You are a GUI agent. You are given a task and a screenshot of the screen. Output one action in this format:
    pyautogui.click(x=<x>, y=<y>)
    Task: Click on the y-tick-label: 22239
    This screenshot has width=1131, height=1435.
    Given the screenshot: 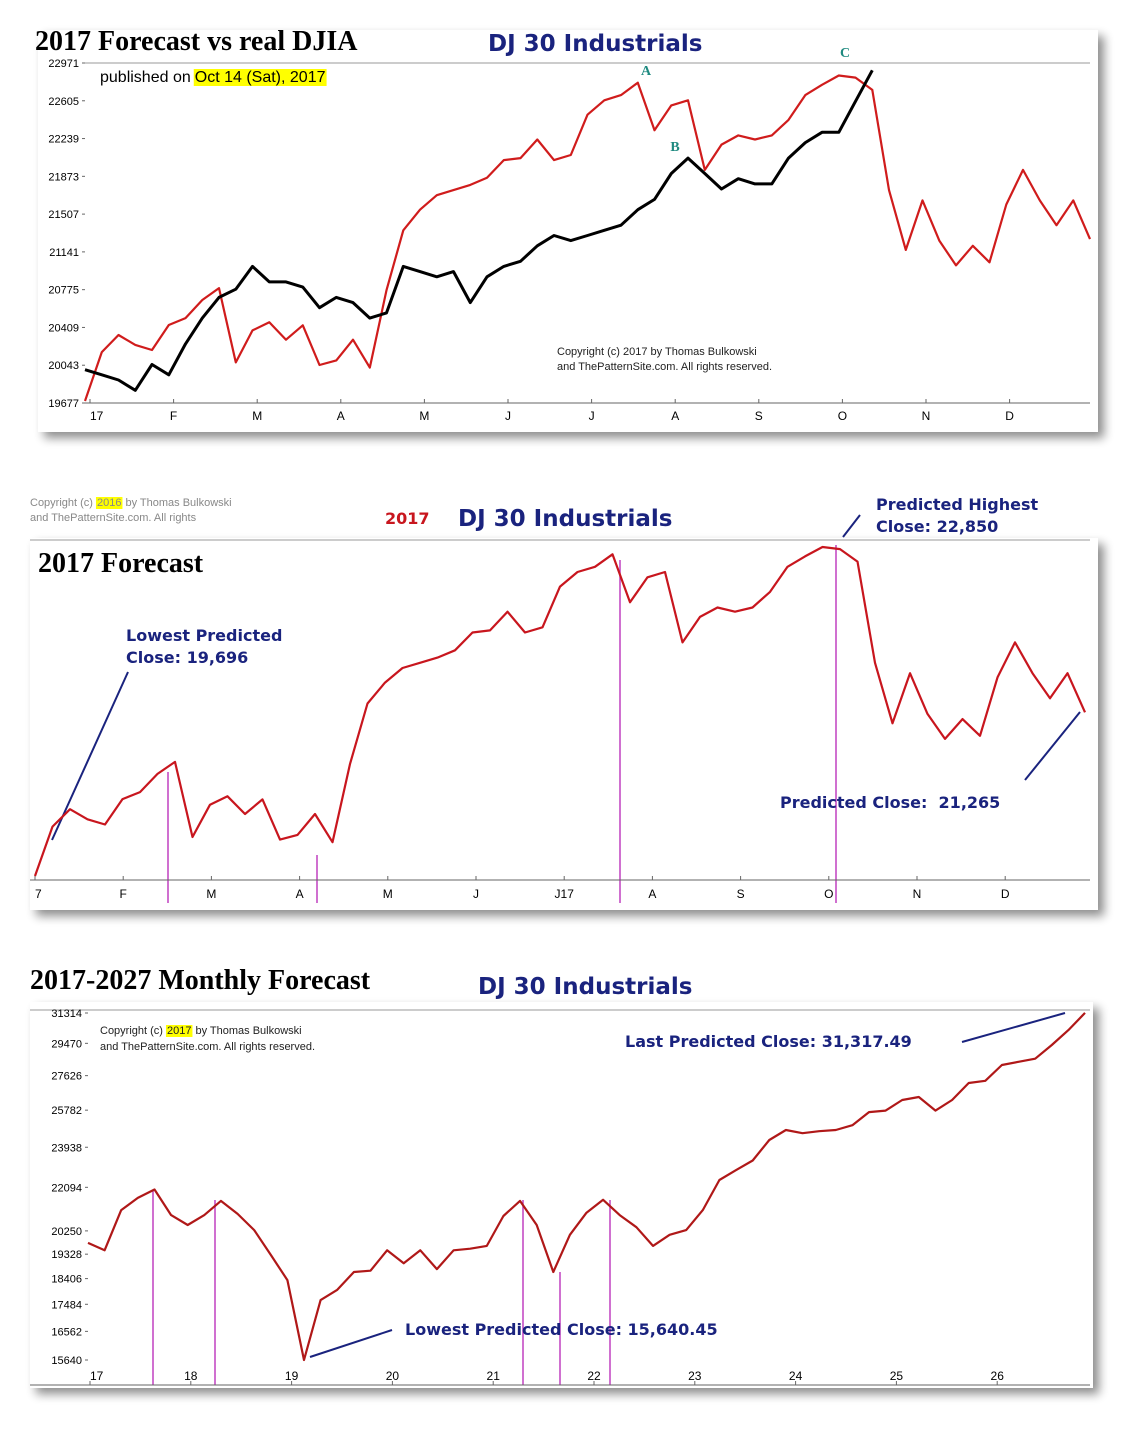 What is the action you would take?
    pyautogui.click(x=63, y=140)
    